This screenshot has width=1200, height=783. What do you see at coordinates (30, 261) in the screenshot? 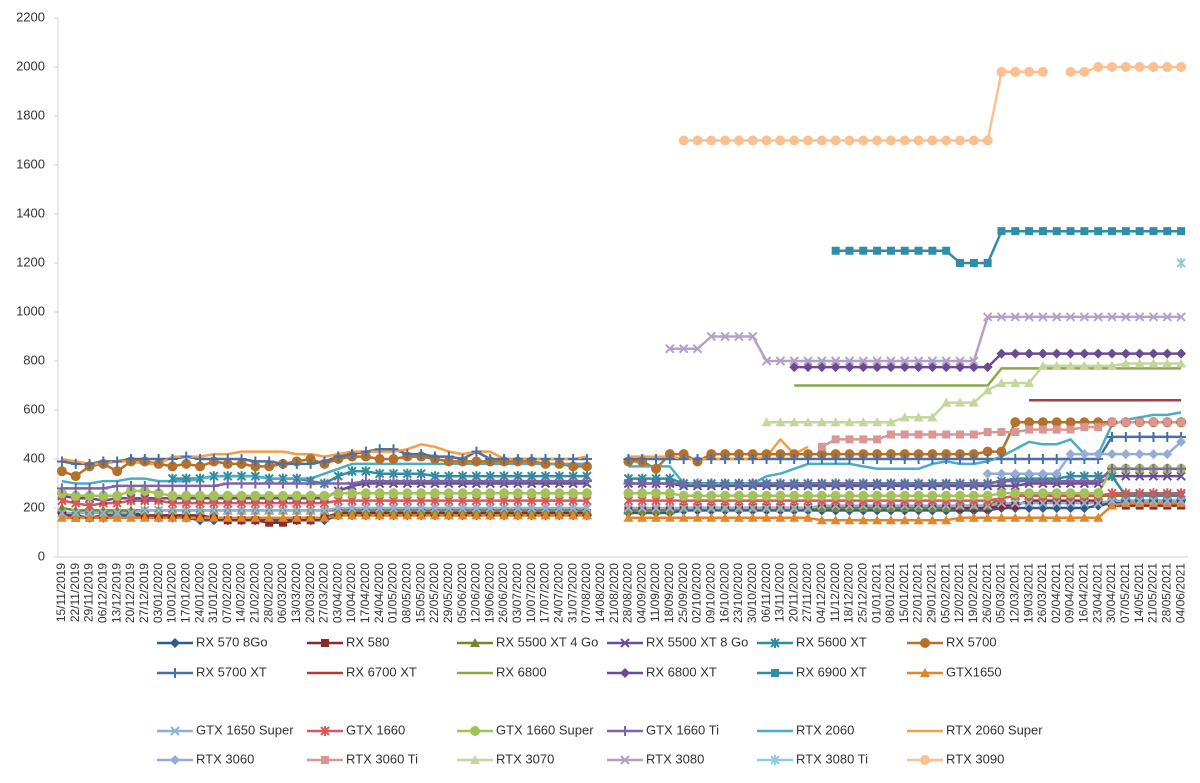
I see `y-tick-label: 1200` at bounding box center [30, 261].